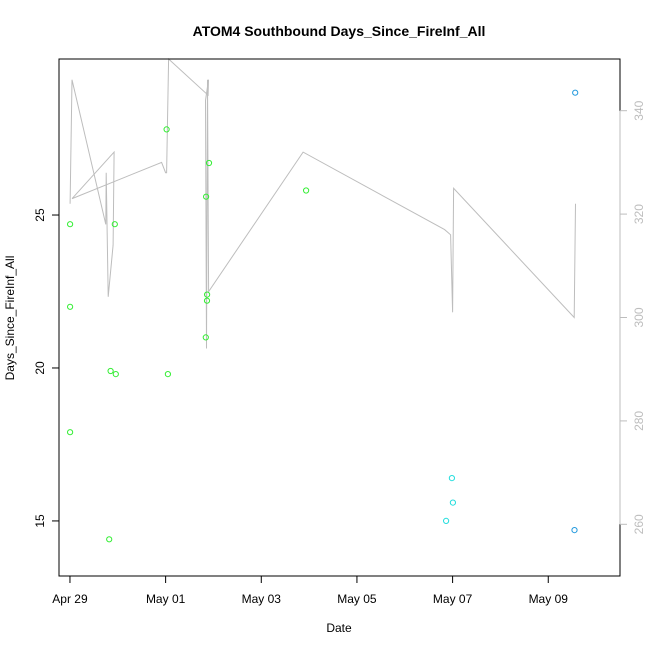 This screenshot has height=655, width=650. What do you see at coordinates (40, 368) in the screenshot?
I see `y-tick-label: 20` at bounding box center [40, 368].